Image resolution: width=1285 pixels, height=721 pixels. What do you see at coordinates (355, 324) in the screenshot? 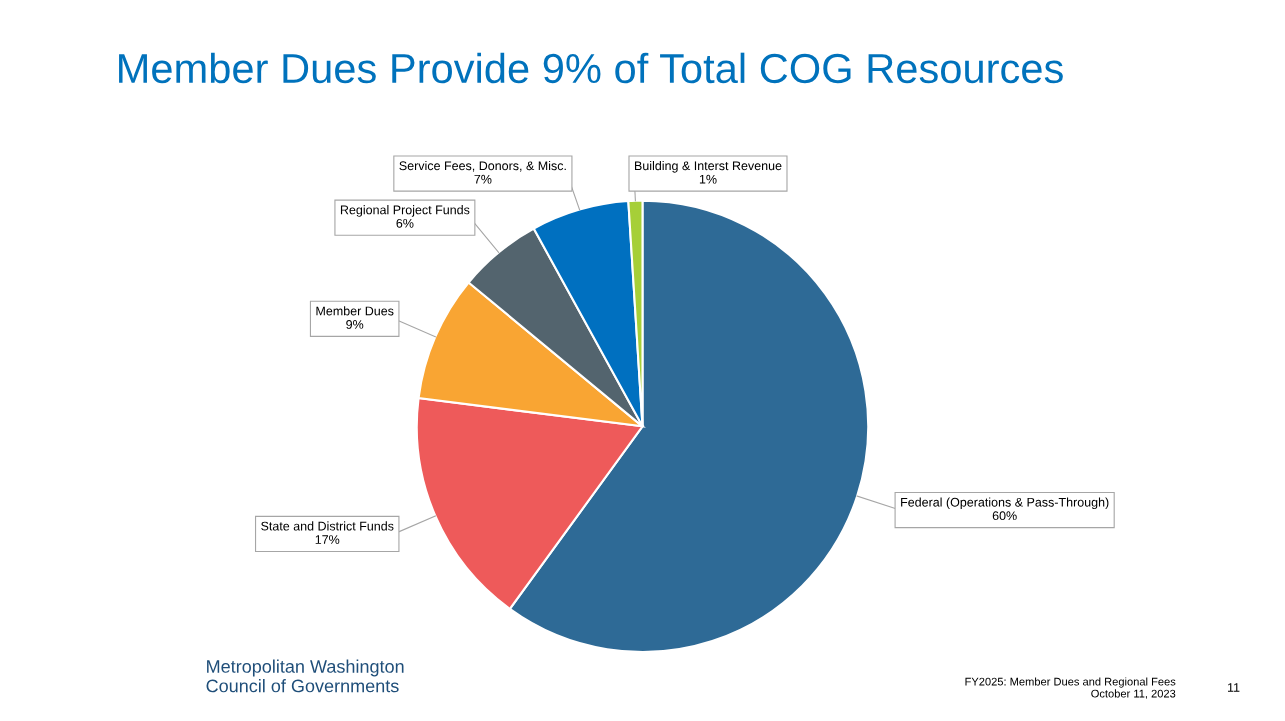
I see `data-label: 9%` at bounding box center [355, 324].